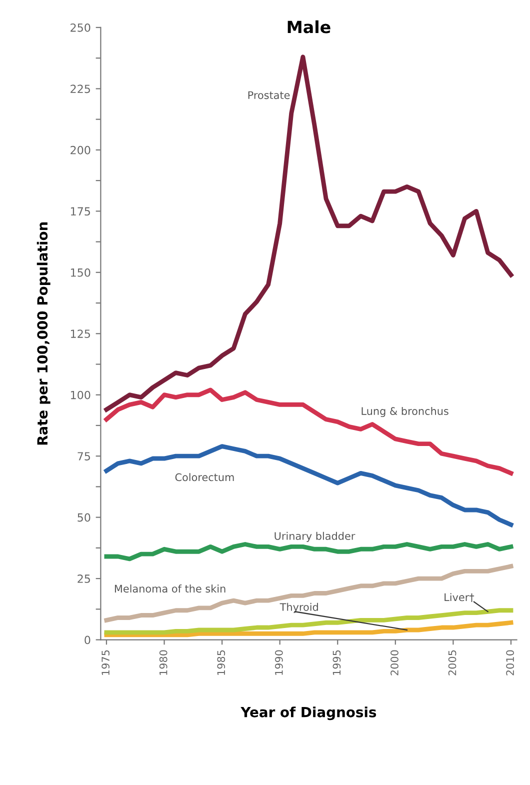  I want to click on x-tick-label: 1985, so click(221, 662).